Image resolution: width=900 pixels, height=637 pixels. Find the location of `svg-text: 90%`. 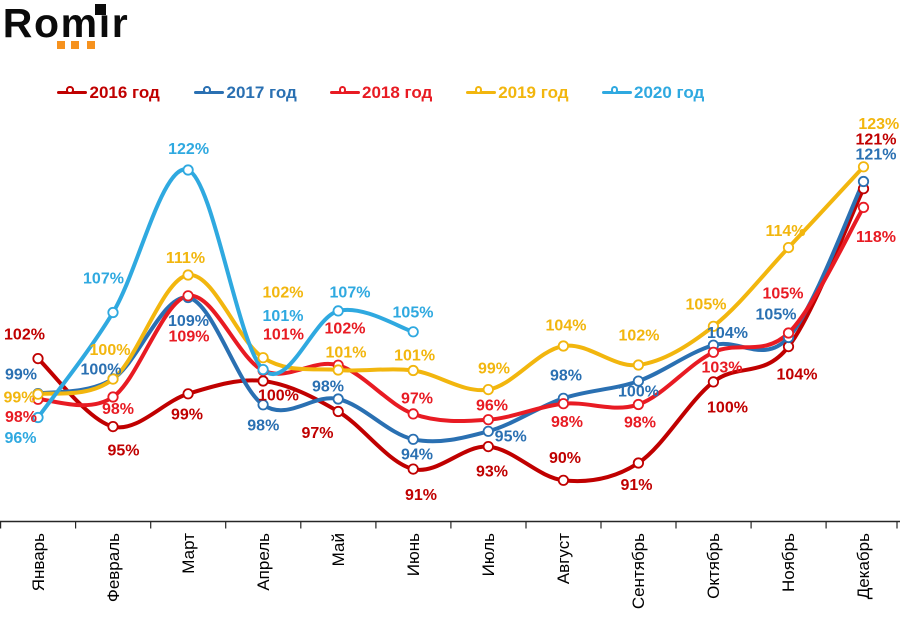

svg-text: 90% is located at coordinates (565, 458).